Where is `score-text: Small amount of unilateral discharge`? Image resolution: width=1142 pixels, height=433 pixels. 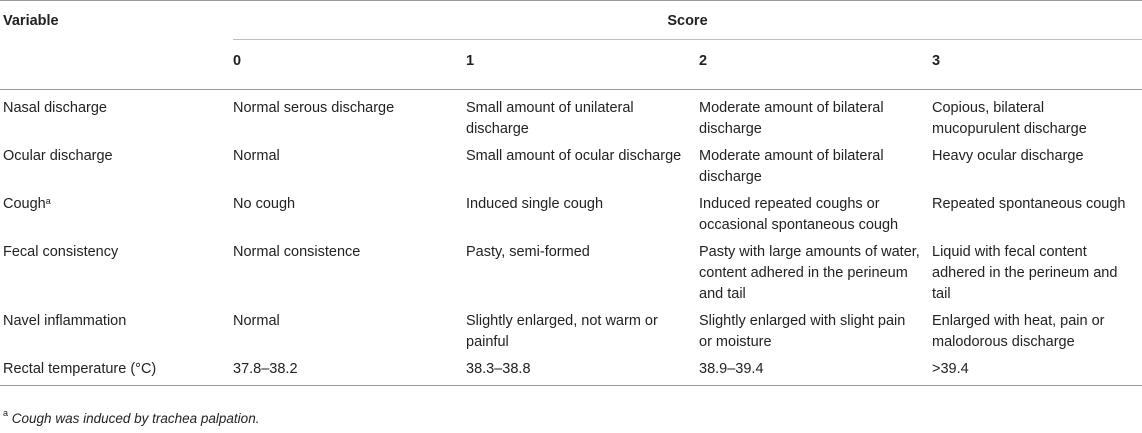 score-text: Small amount of unilateral discharge is located at coordinates (550, 118).